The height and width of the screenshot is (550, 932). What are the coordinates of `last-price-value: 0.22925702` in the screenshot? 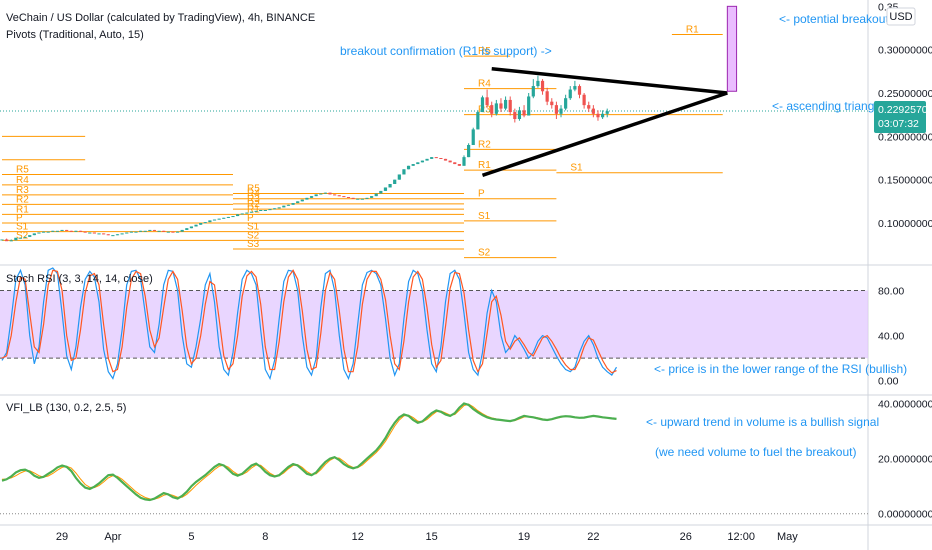 It's located at (905, 110).